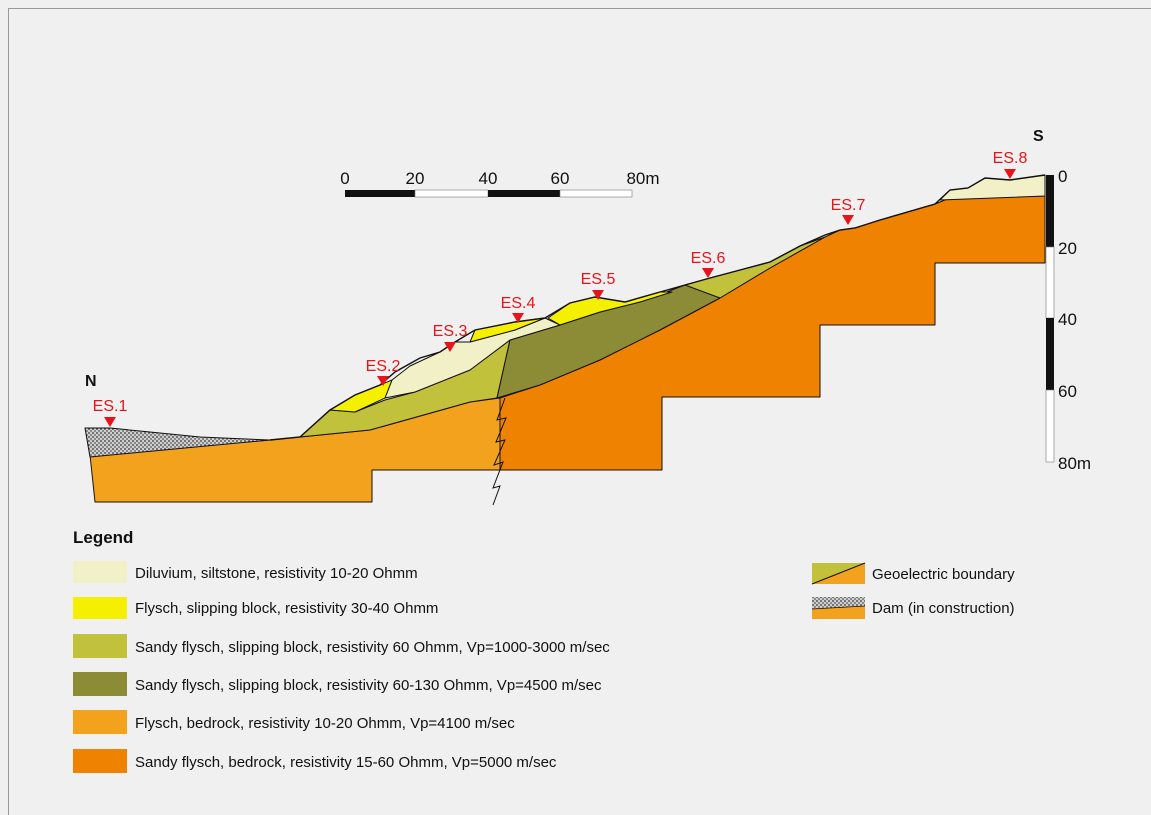 The height and width of the screenshot is (815, 1151). What do you see at coordinates (177, 442) in the screenshot?
I see `dam` at bounding box center [177, 442].